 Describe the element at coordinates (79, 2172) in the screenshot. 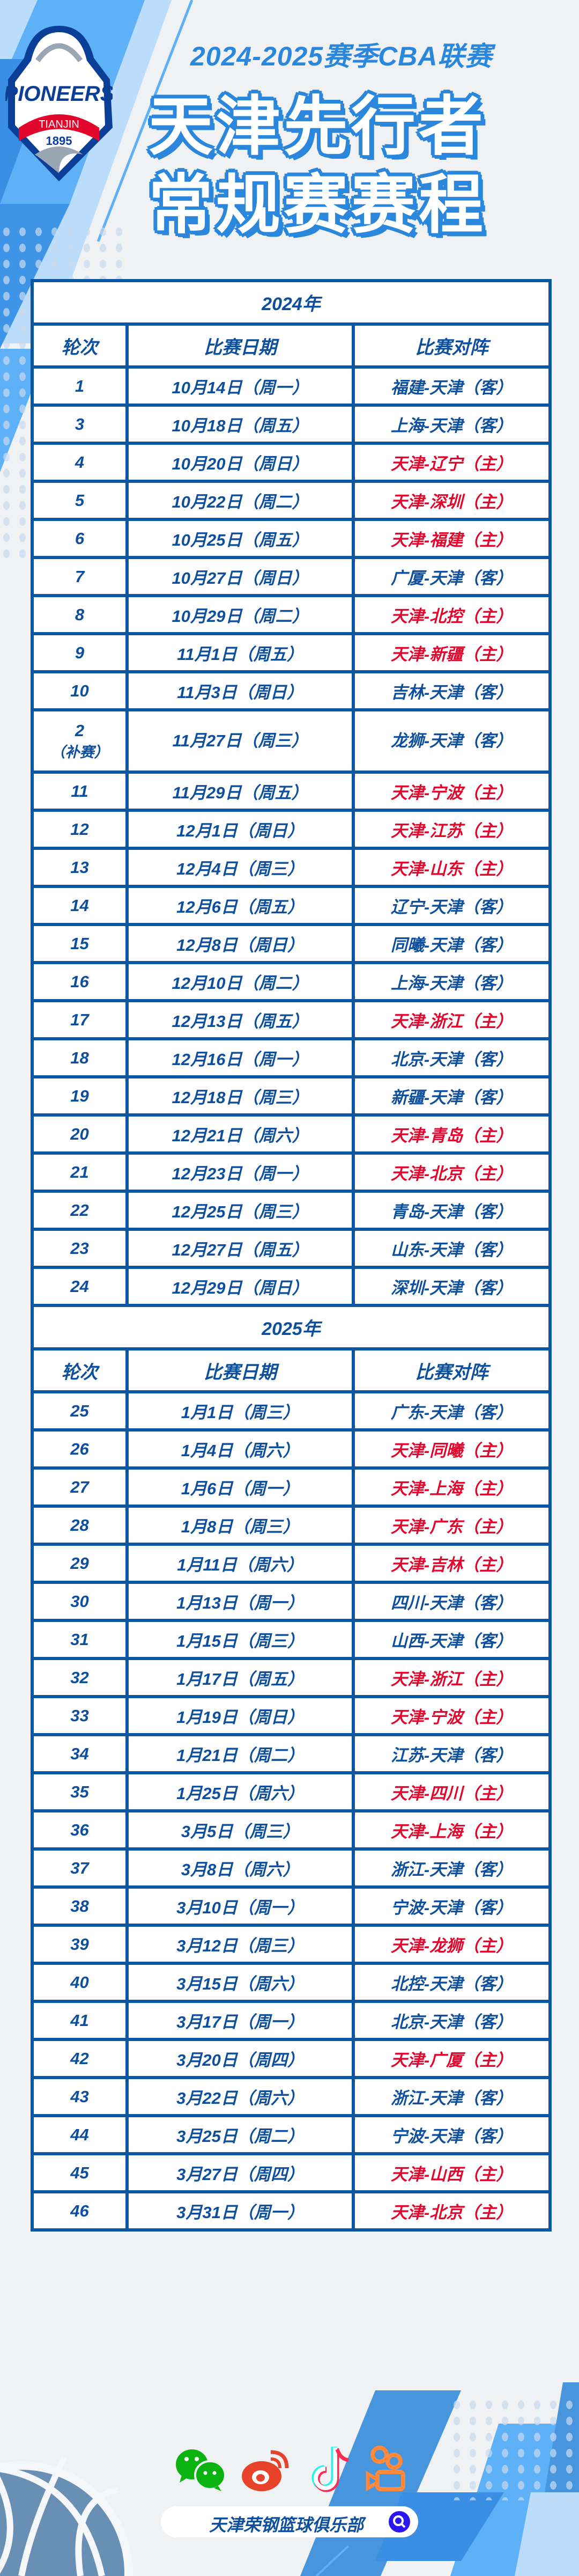

I see `round-number: 45` at that location.